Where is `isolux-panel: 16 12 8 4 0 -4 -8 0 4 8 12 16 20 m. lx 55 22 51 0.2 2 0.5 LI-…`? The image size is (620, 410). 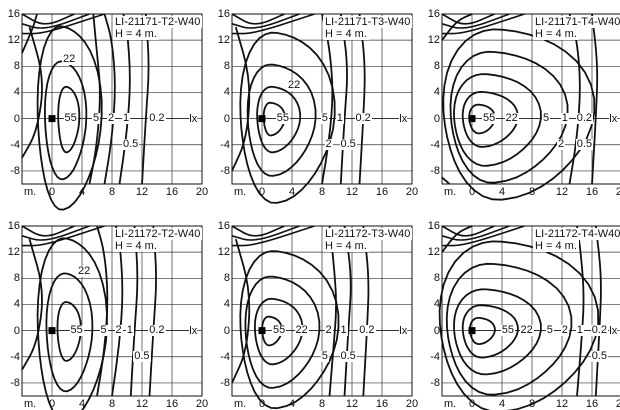 isolux-panel: 16 12 8 4 0 -4 -8 0 4 8 12 16 20 m. lx 55 22 51 0.2 2 0.5 LI-… is located at coordinates (524, 104).